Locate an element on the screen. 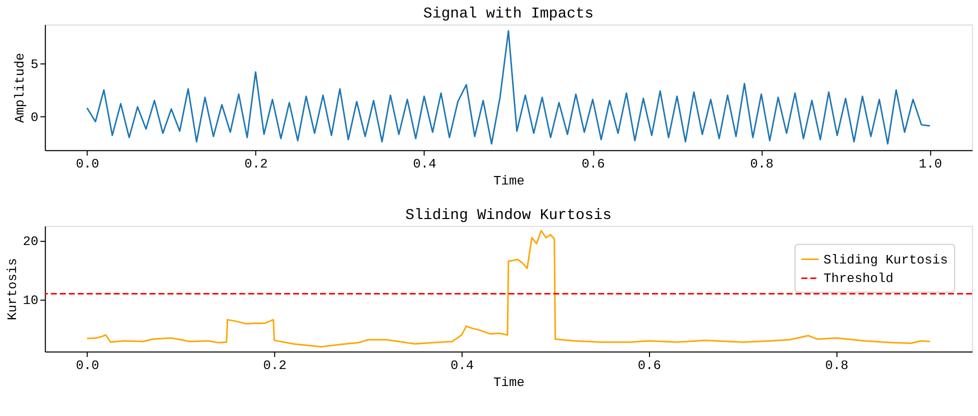  x-tick-label: 1.0 is located at coordinates (930, 164).